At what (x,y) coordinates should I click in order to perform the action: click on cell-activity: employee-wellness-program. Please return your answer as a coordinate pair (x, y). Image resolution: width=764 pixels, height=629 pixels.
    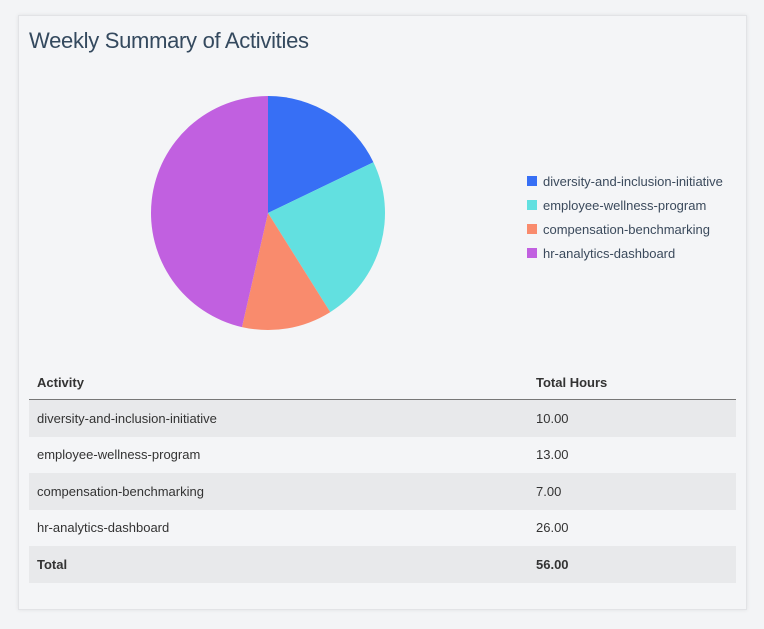
    Looking at the image, I should click on (119, 455).